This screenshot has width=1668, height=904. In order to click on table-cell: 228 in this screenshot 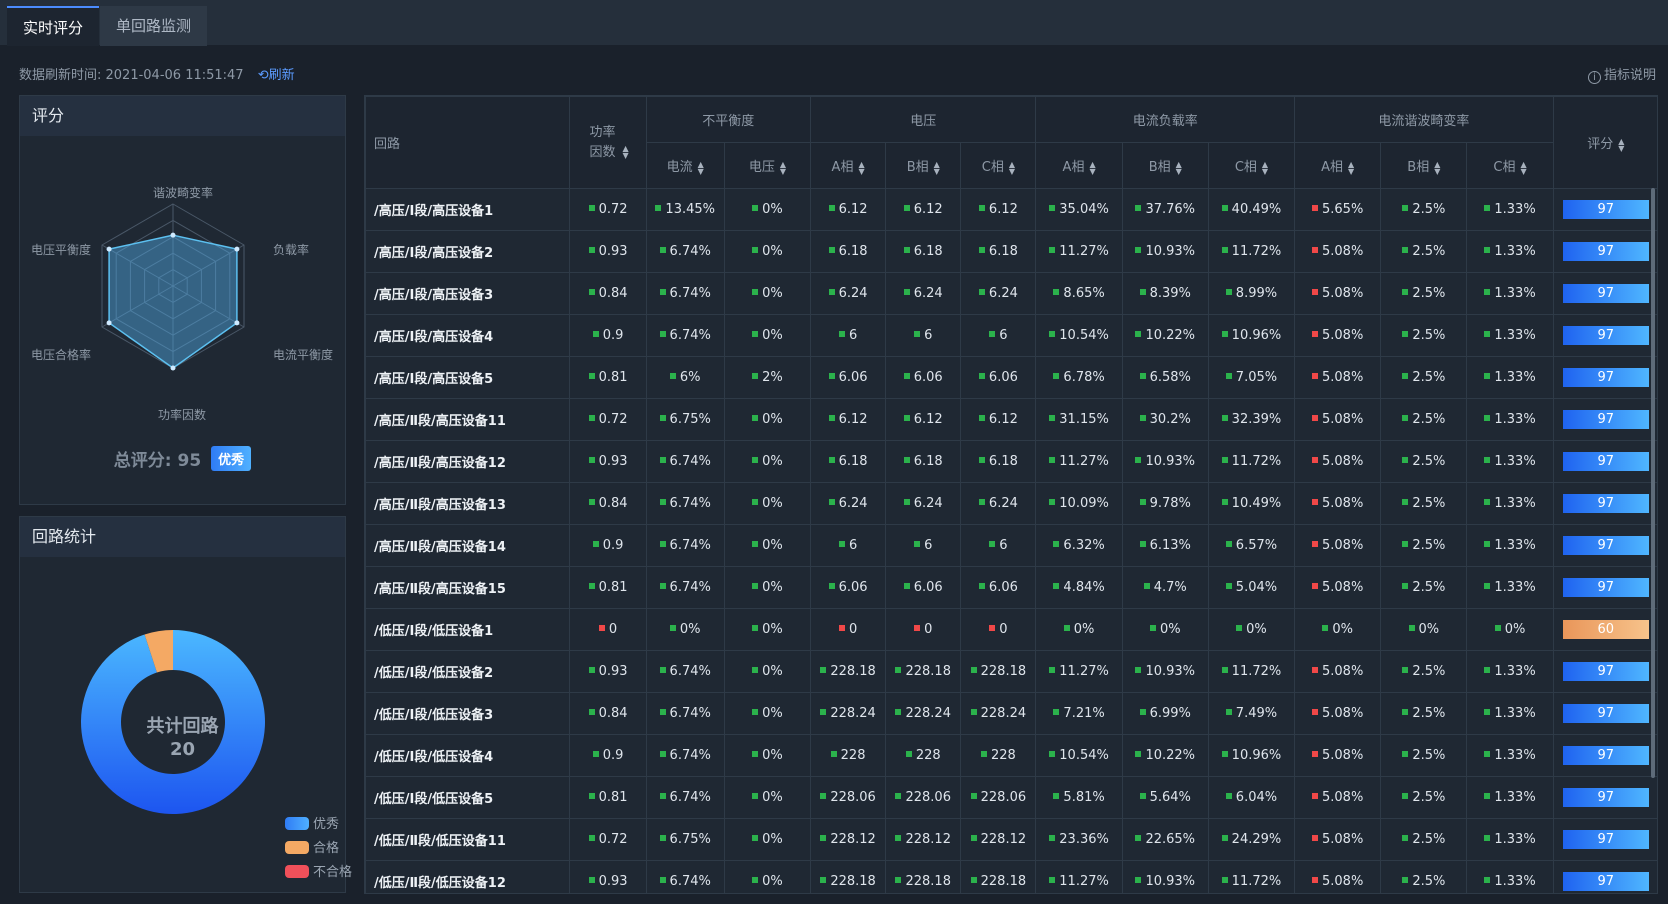, I will do `click(848, 755)`.